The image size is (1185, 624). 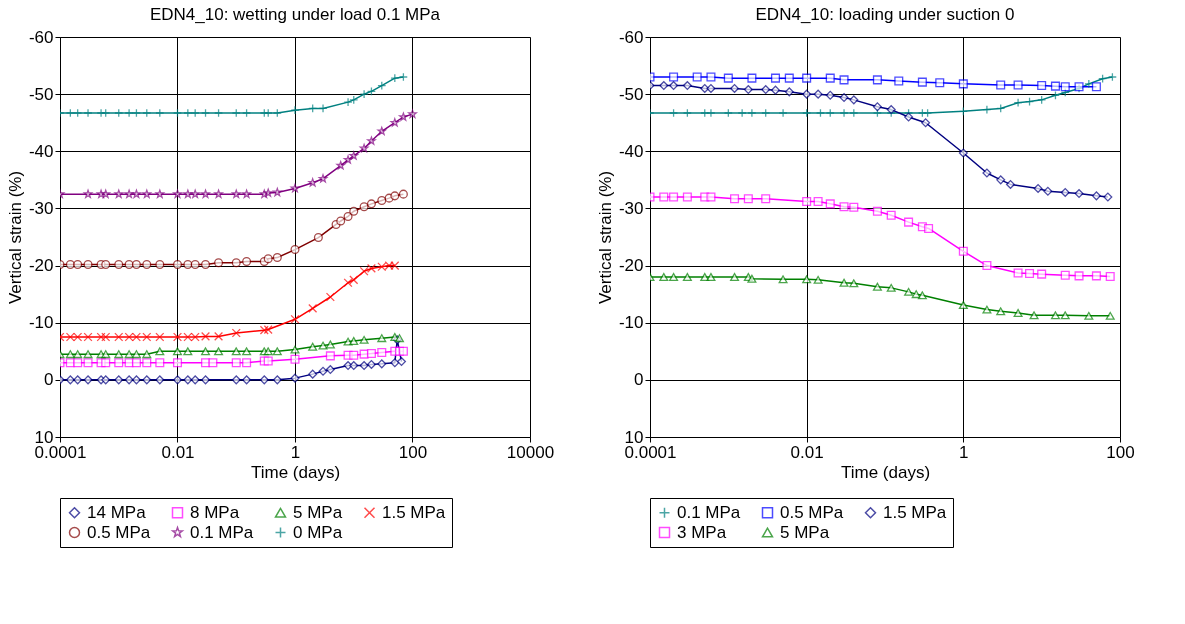 I want to click on legend-label: 8 MPa, so click(x=215, y=512).